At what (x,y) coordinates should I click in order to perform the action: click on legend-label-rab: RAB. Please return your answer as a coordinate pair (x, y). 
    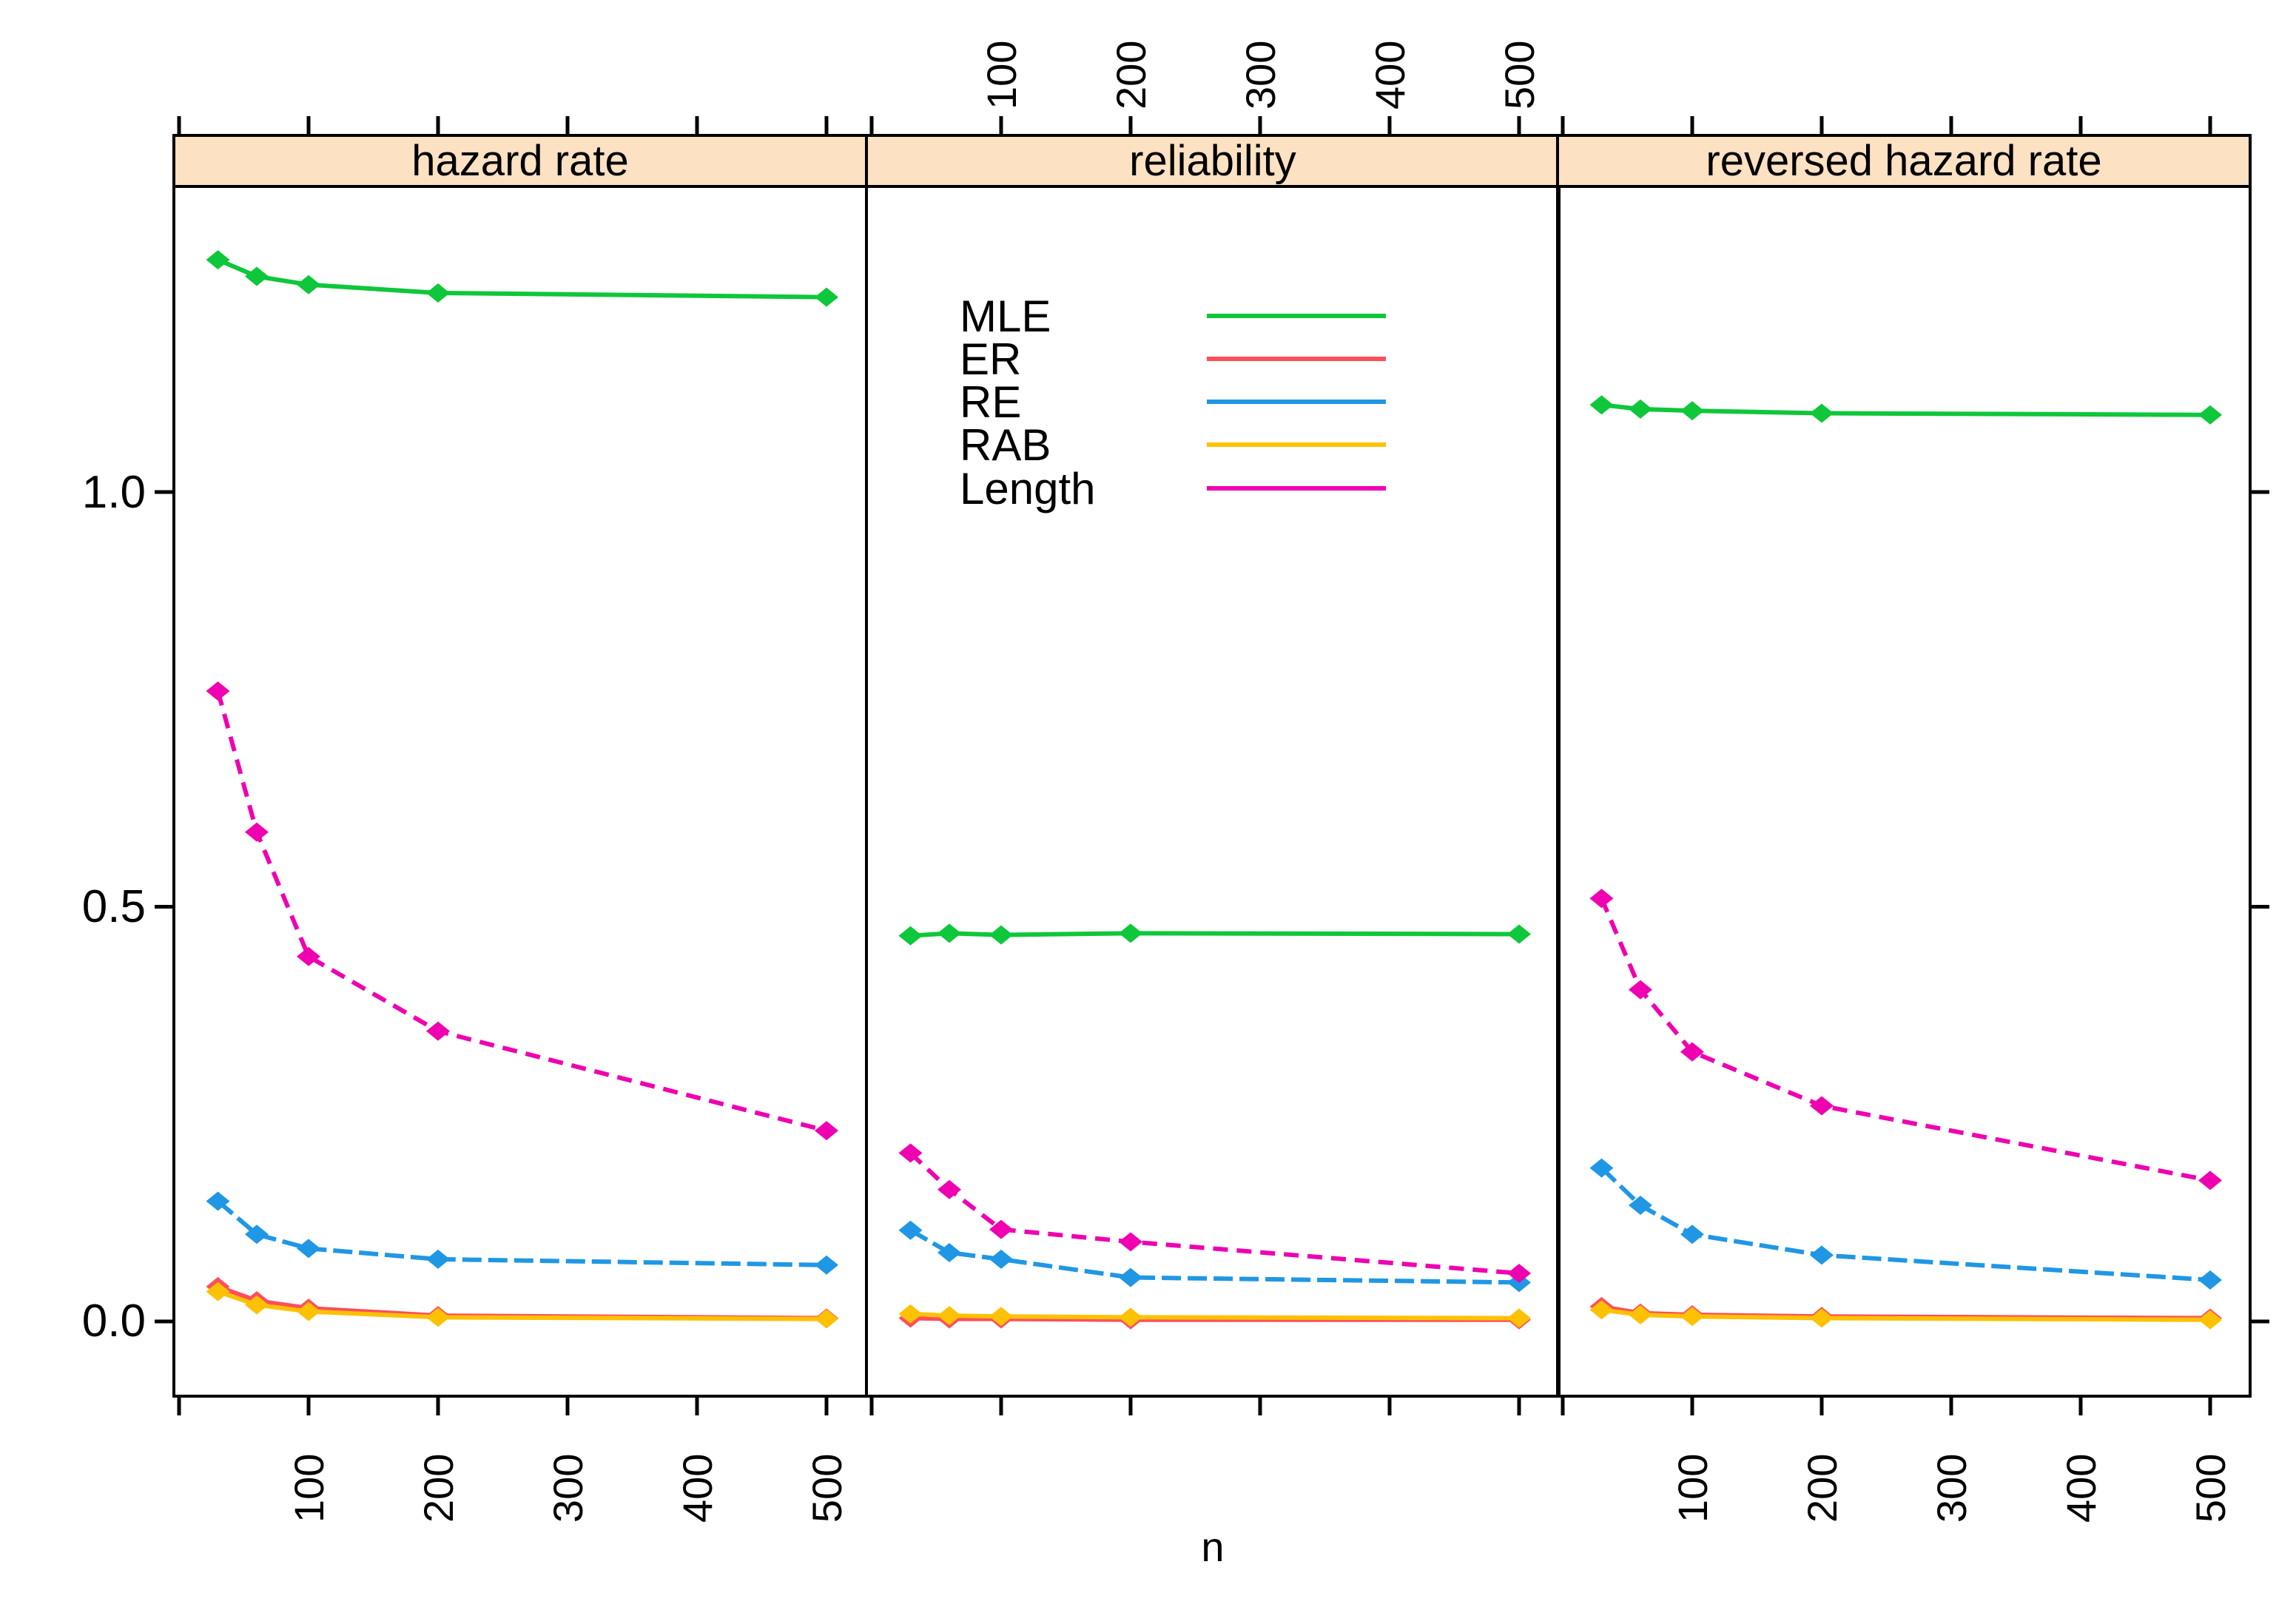
    Looking at the image, I should click on (1005, 445).